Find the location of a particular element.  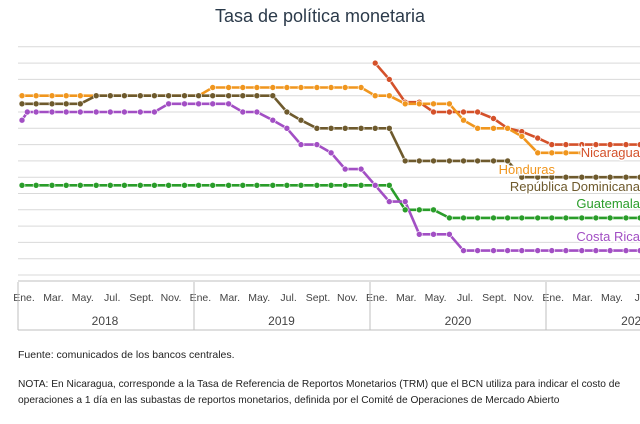

x-tick-label: Jul. is located at coordinates (465, 298).